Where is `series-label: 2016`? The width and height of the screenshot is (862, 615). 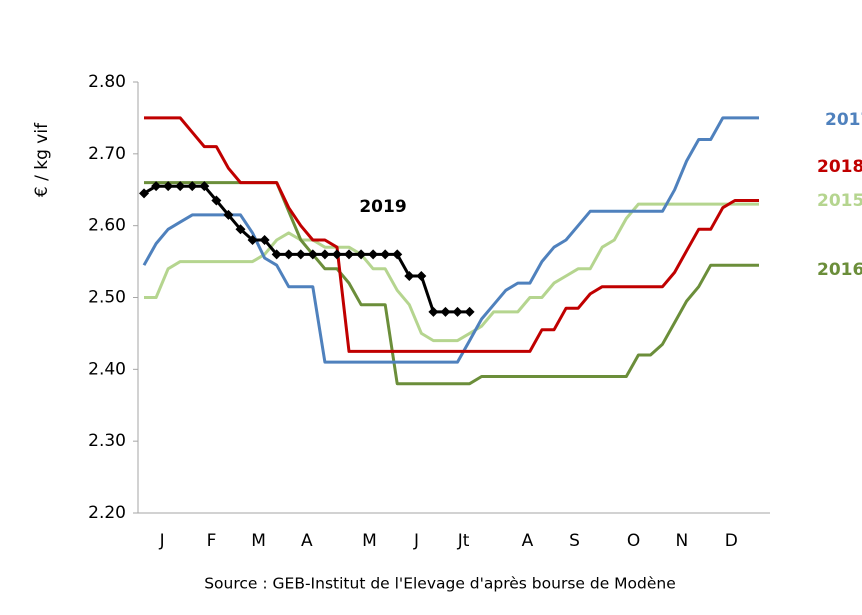
series-label: 2016 is located at coordinates (839, 270).